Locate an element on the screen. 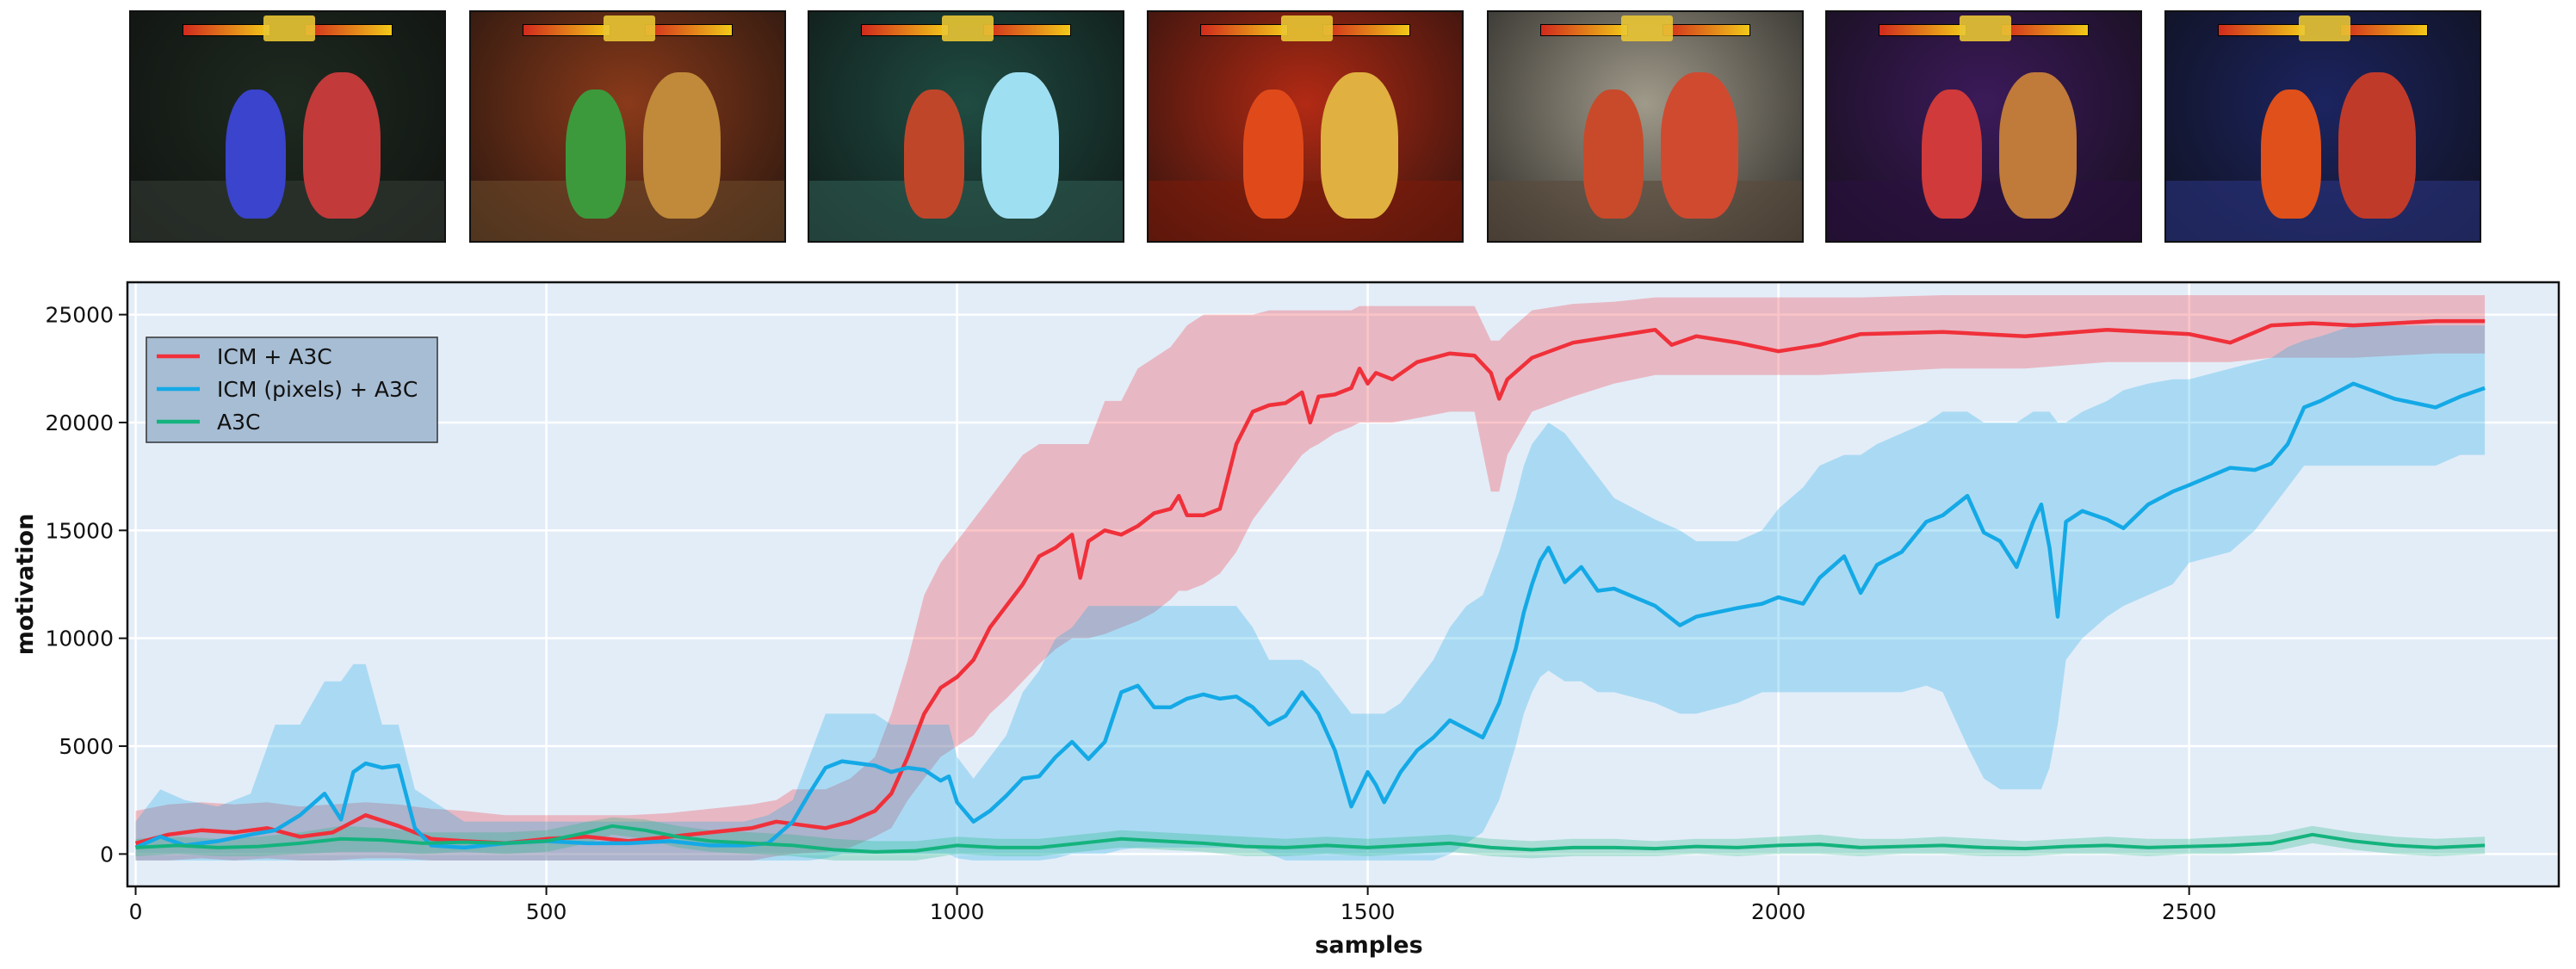  x-tick-label: 0 is located at coordinates (136, 911).